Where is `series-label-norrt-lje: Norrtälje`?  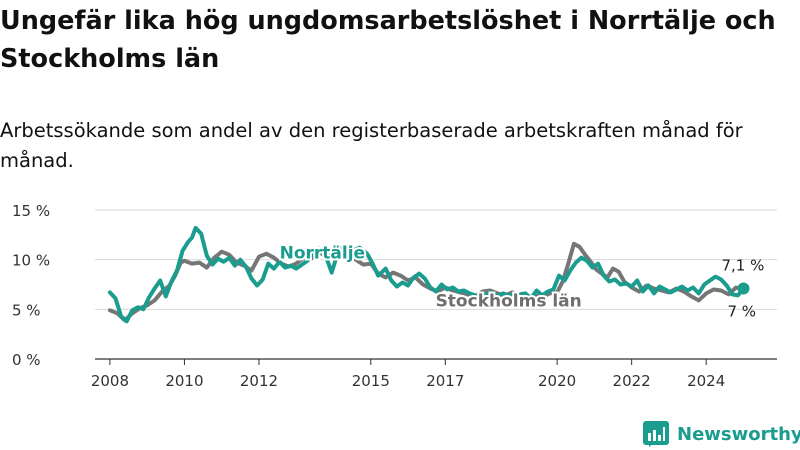 series-label-norrt-lje: Norrtälje is located at coordinates (322, 254).